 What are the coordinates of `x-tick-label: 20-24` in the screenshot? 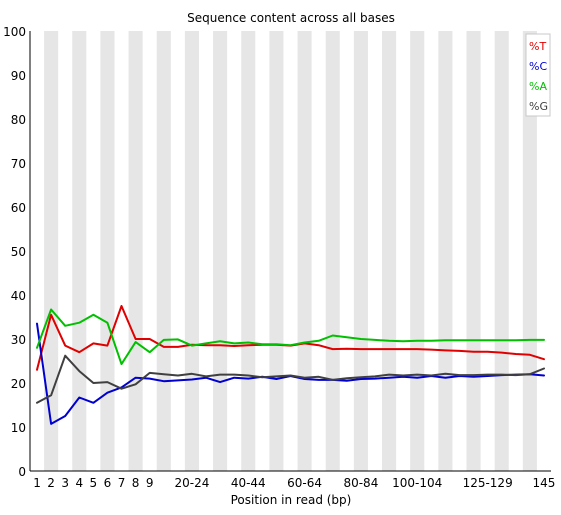 It's located at (191, 483).